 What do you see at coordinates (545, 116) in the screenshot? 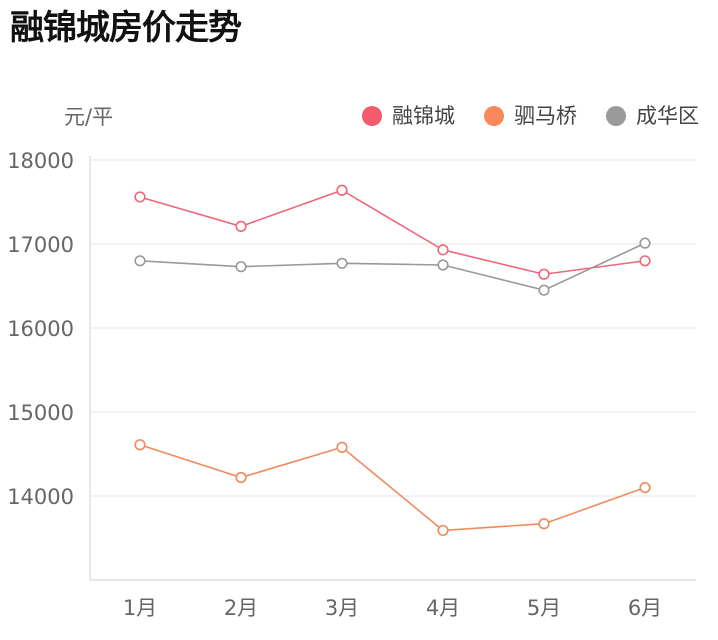
I see `legend-label: 驷马桥` at bounding box center [545, 116].